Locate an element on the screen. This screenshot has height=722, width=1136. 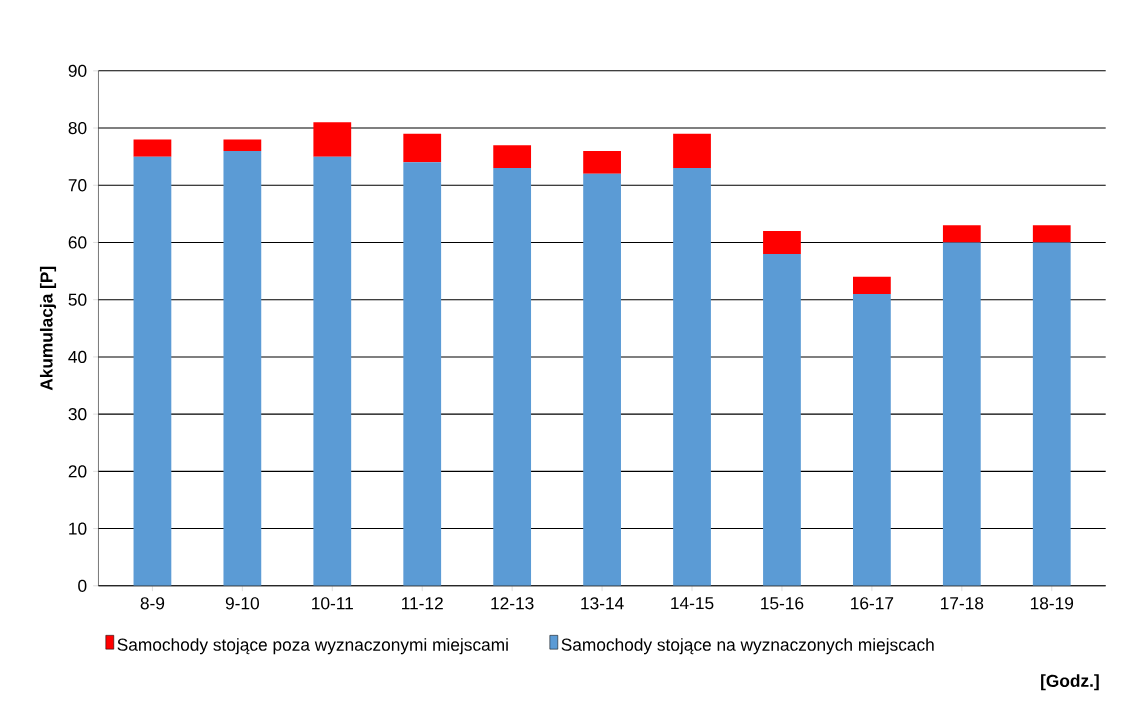
legend-label: Samochody stojące na wyznaczonych miejscach is located at coordinates (747, 646).